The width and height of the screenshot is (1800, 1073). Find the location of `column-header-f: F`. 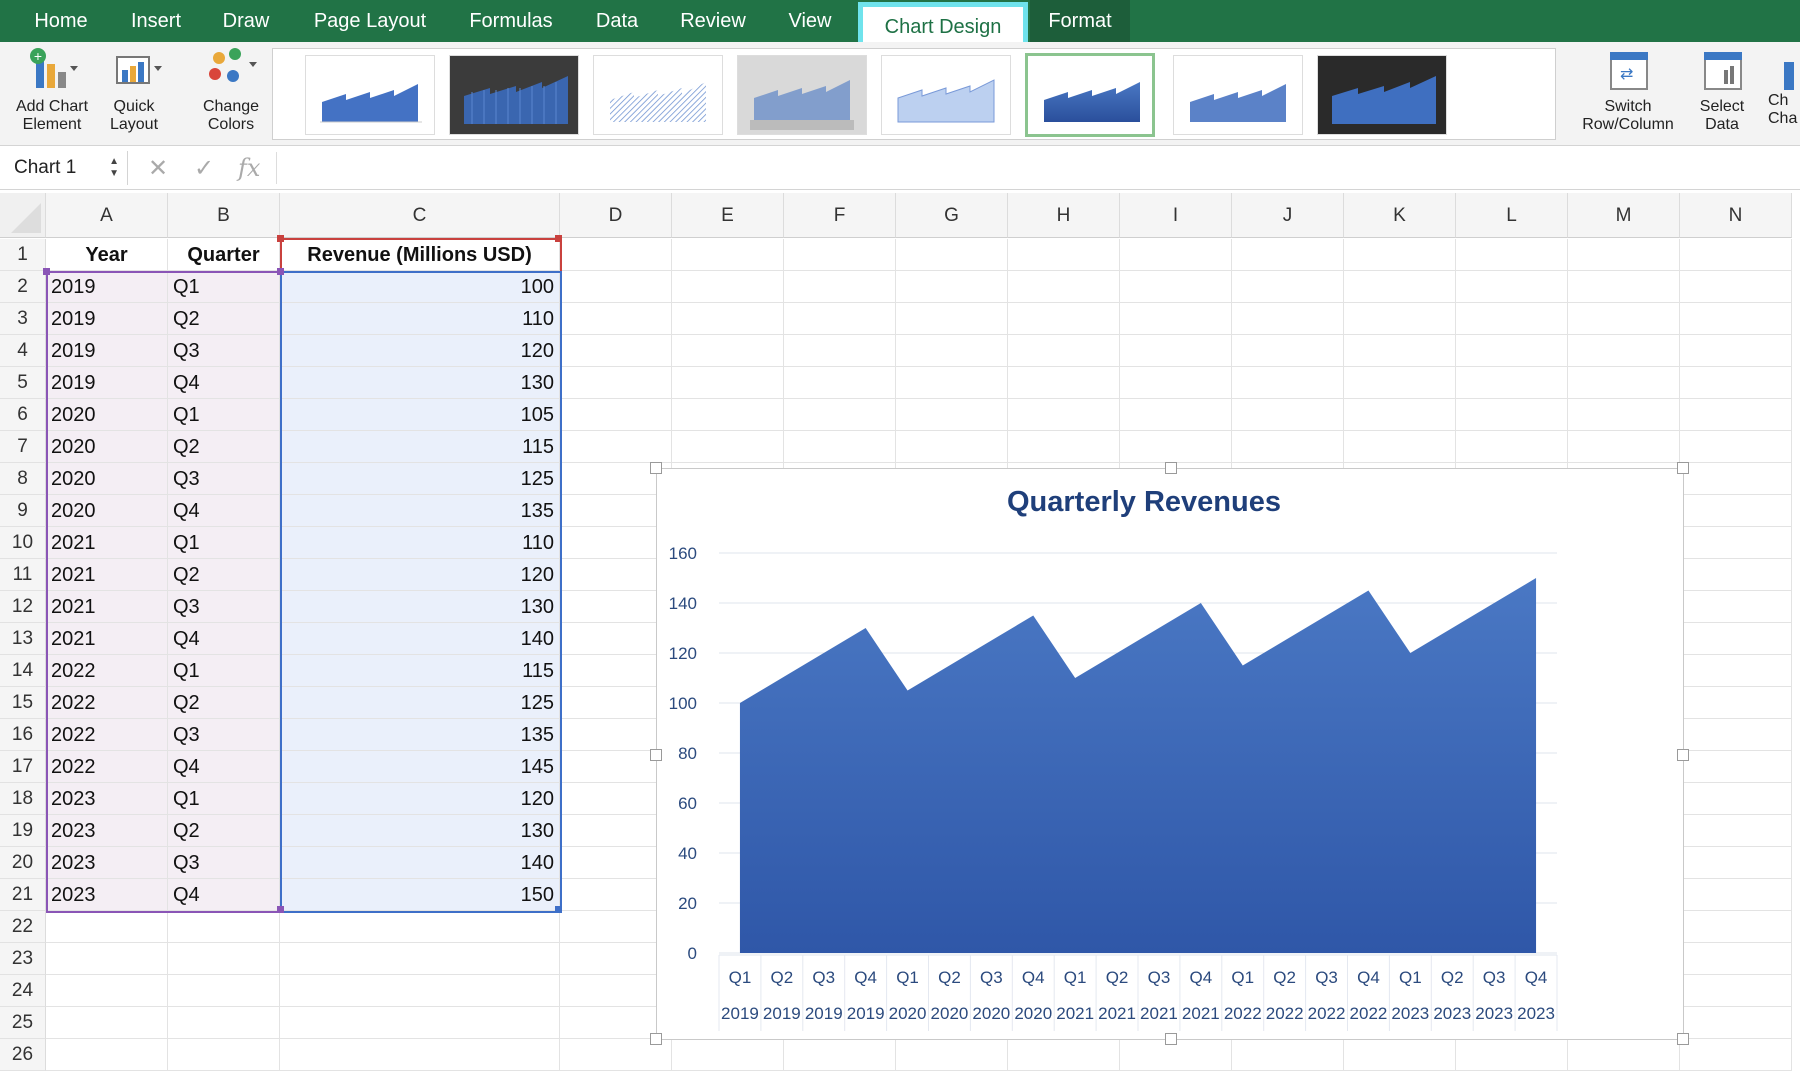

column-header-f: F is located at coordinates (840, 215).